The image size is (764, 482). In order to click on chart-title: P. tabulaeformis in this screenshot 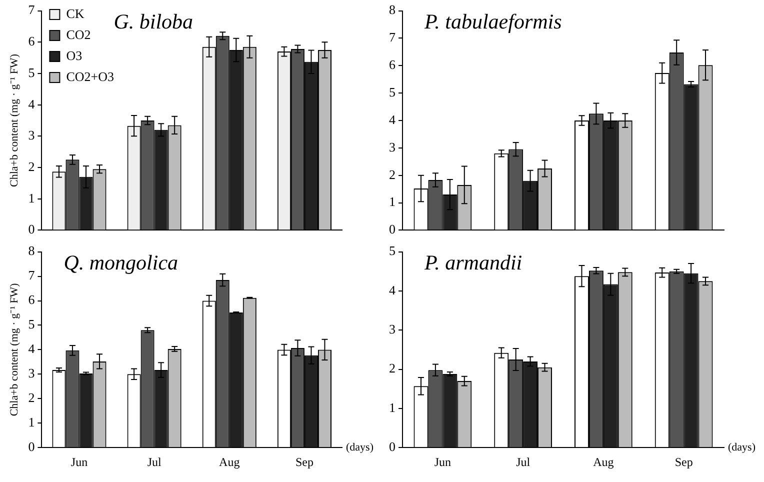, I will do `click(493, 21)`.